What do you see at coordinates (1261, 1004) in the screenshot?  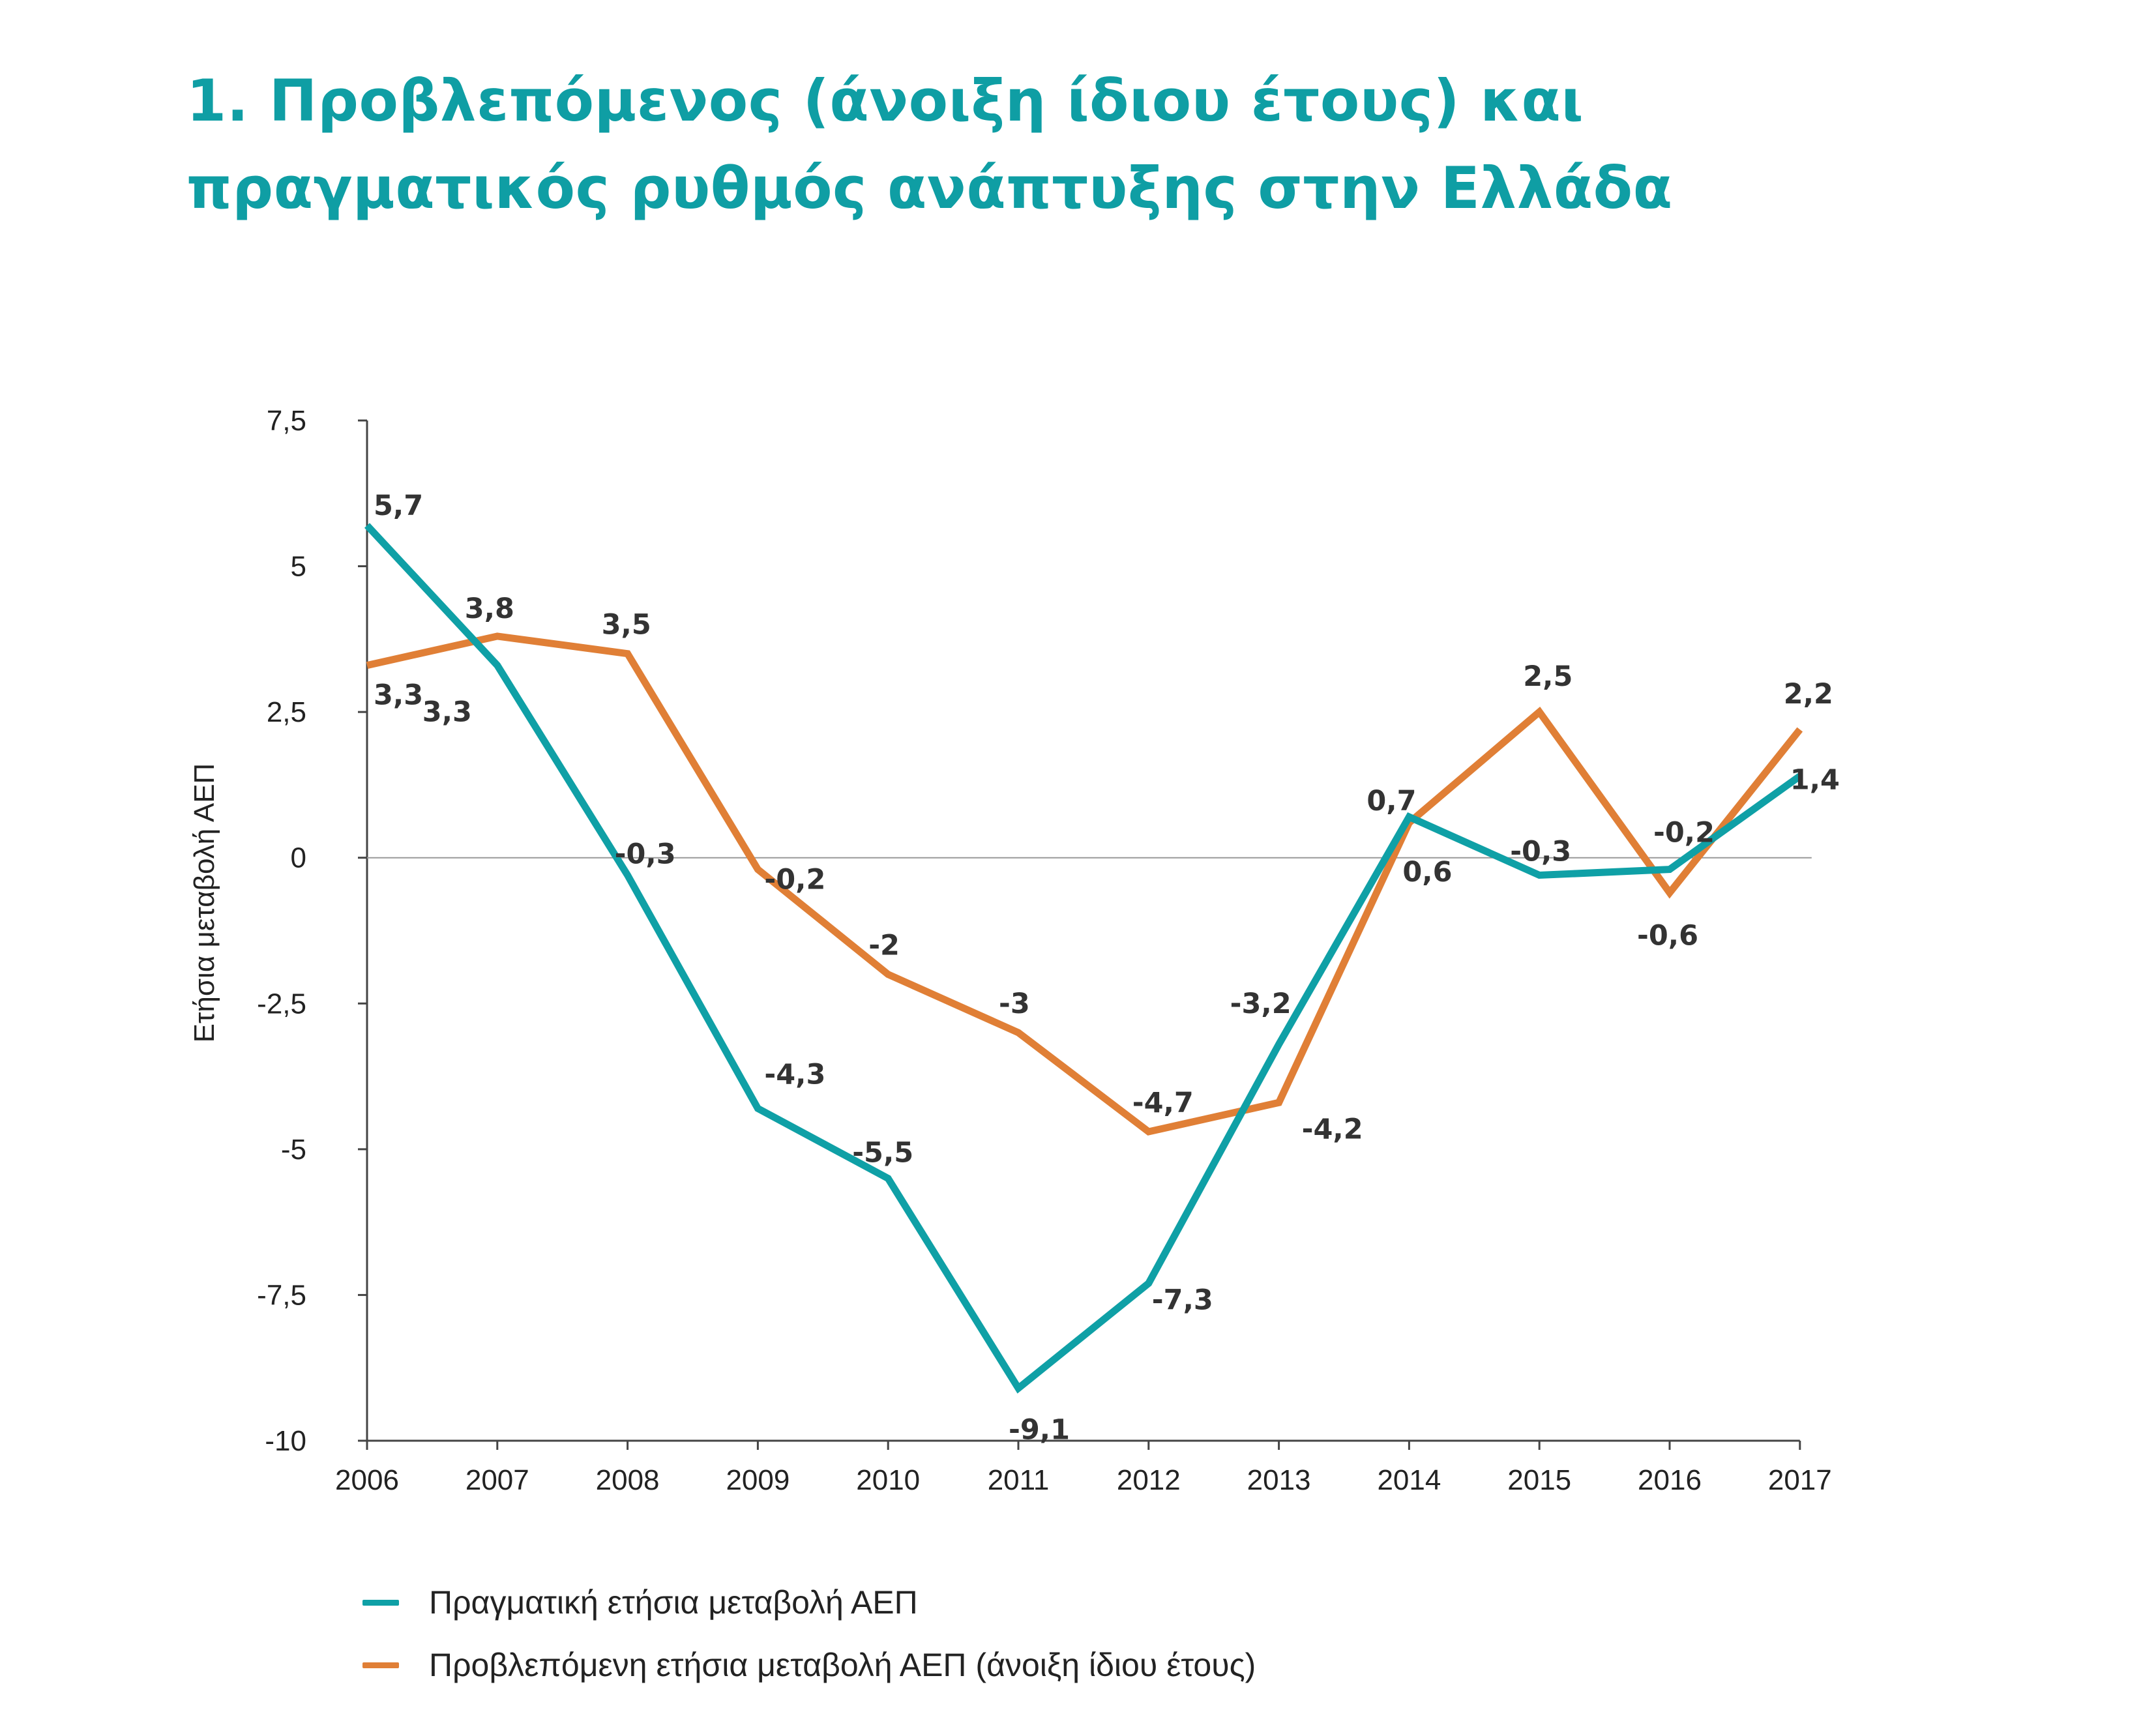 I see `data-label-actual: -3,2` at bounding box center [1261, 1004].